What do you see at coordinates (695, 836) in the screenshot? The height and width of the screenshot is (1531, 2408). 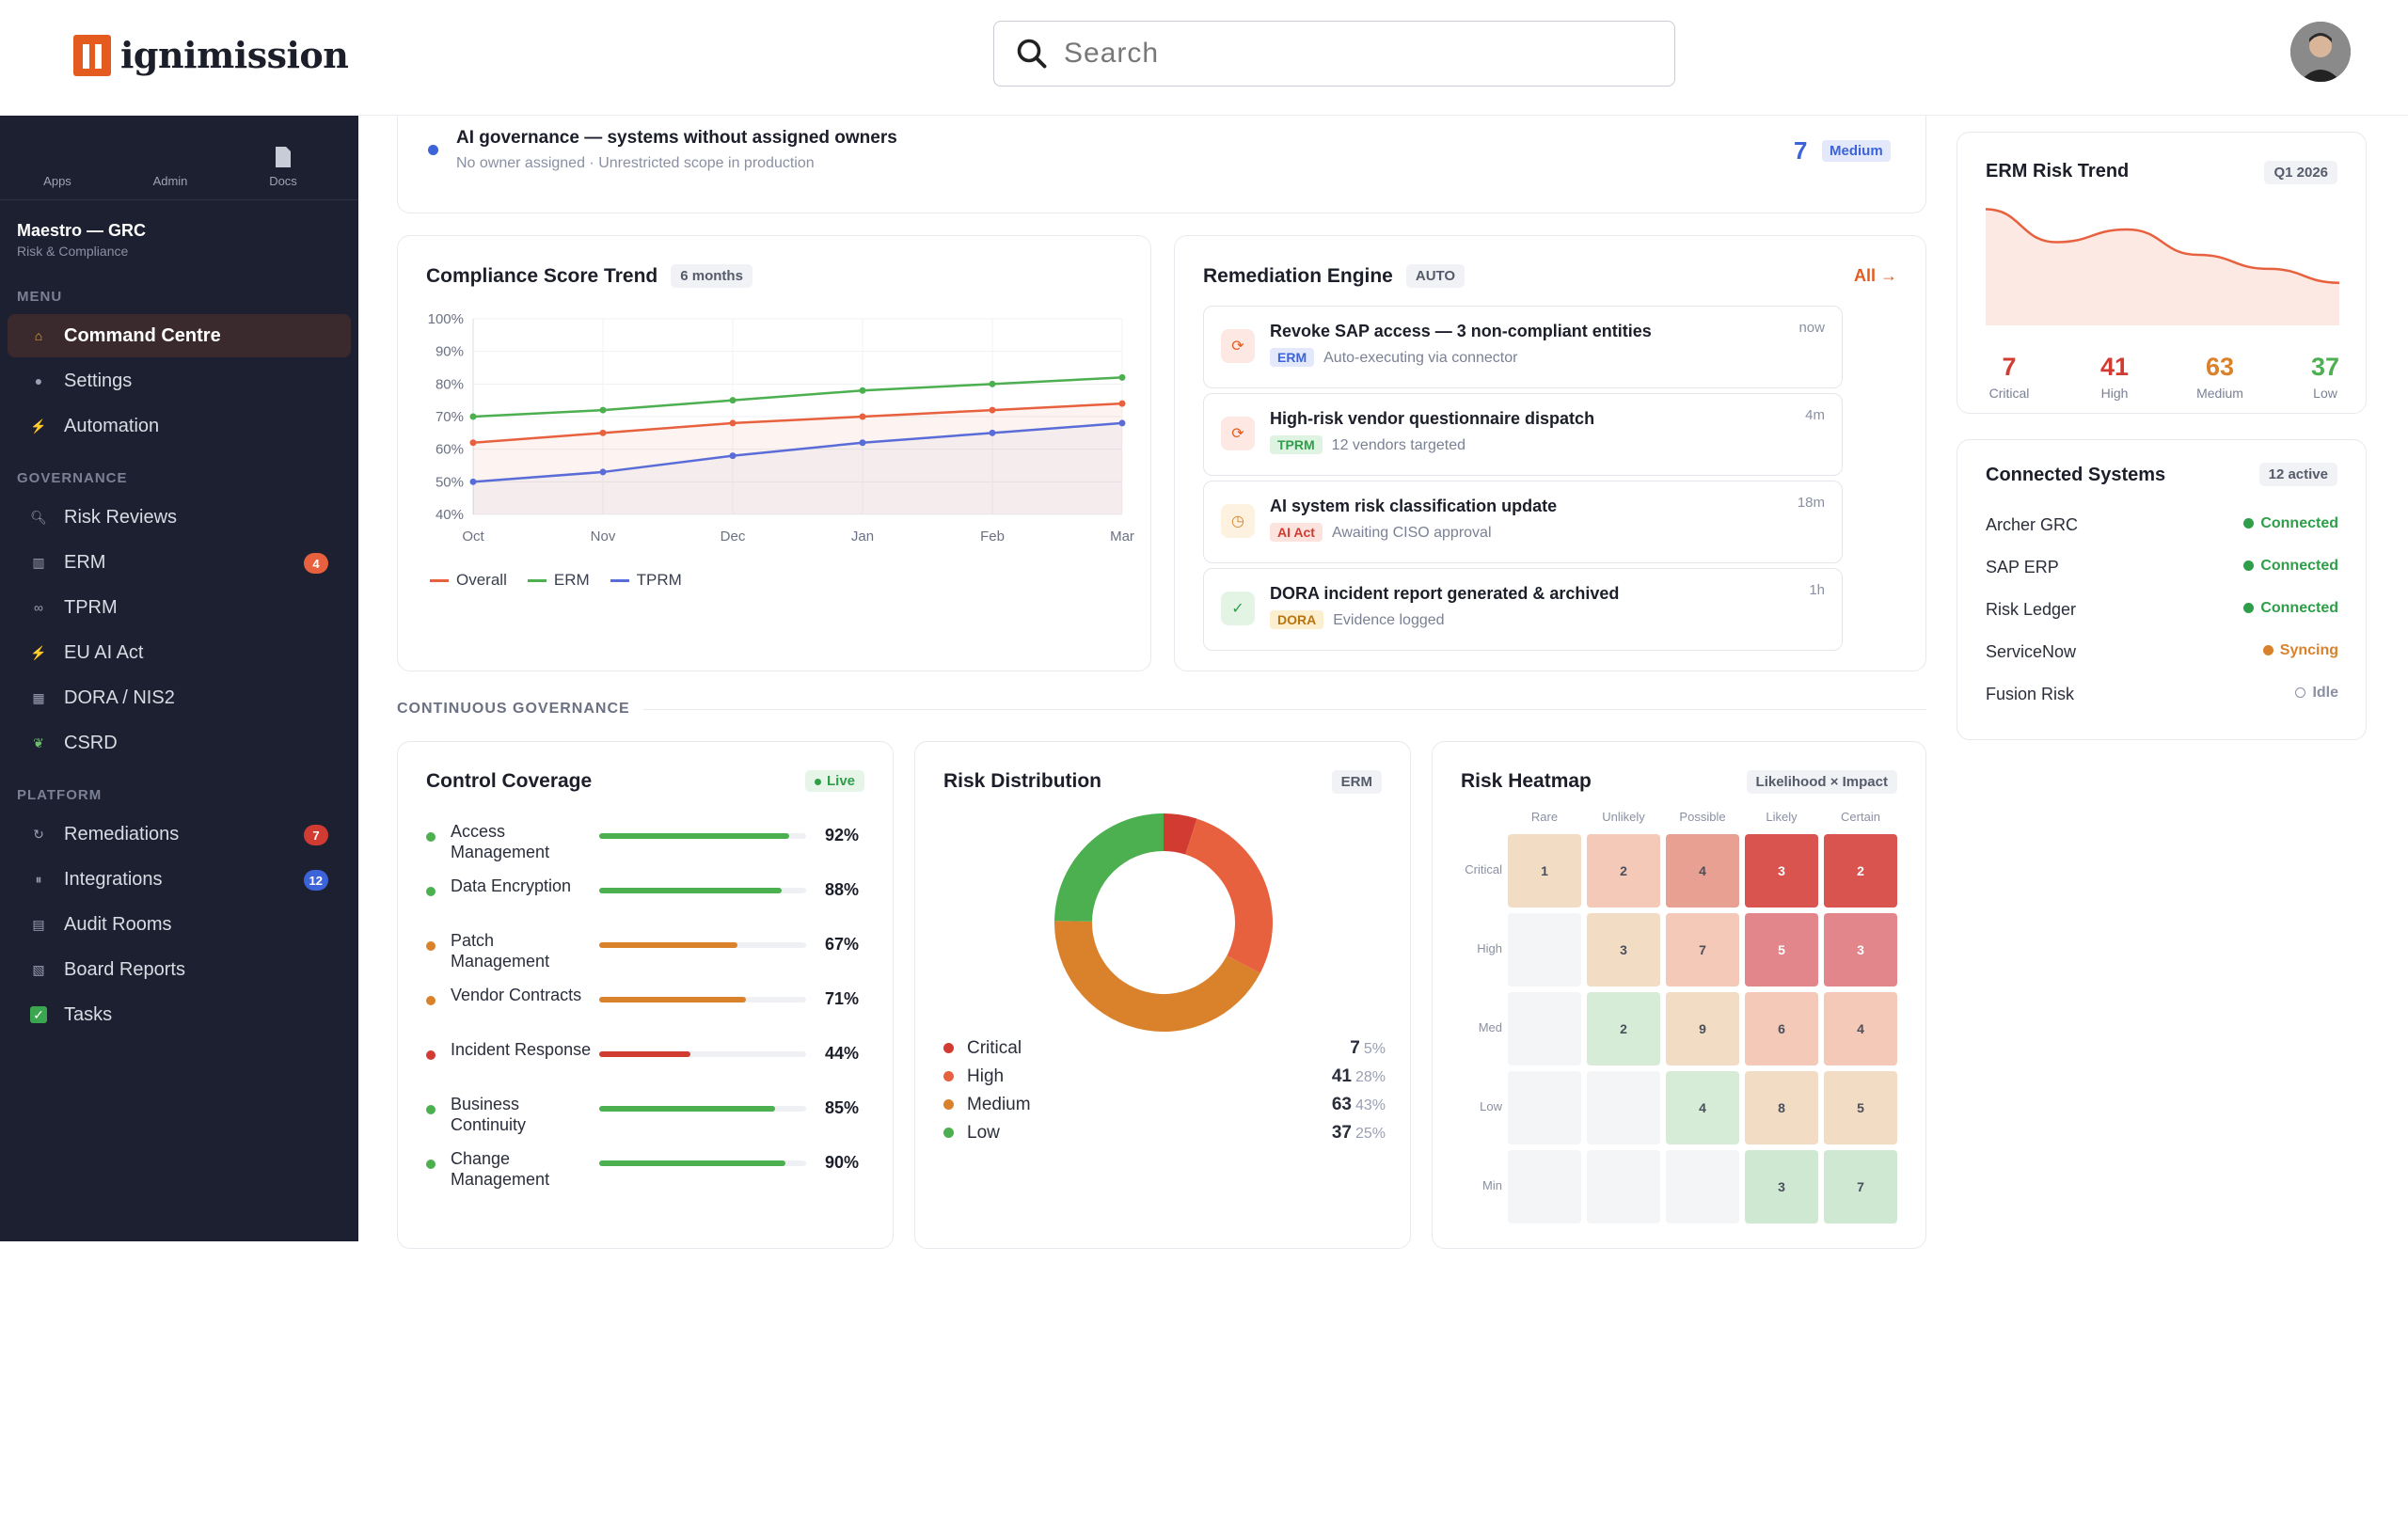 I see `coverage-bar-fill` at bounding box center [695, 836].